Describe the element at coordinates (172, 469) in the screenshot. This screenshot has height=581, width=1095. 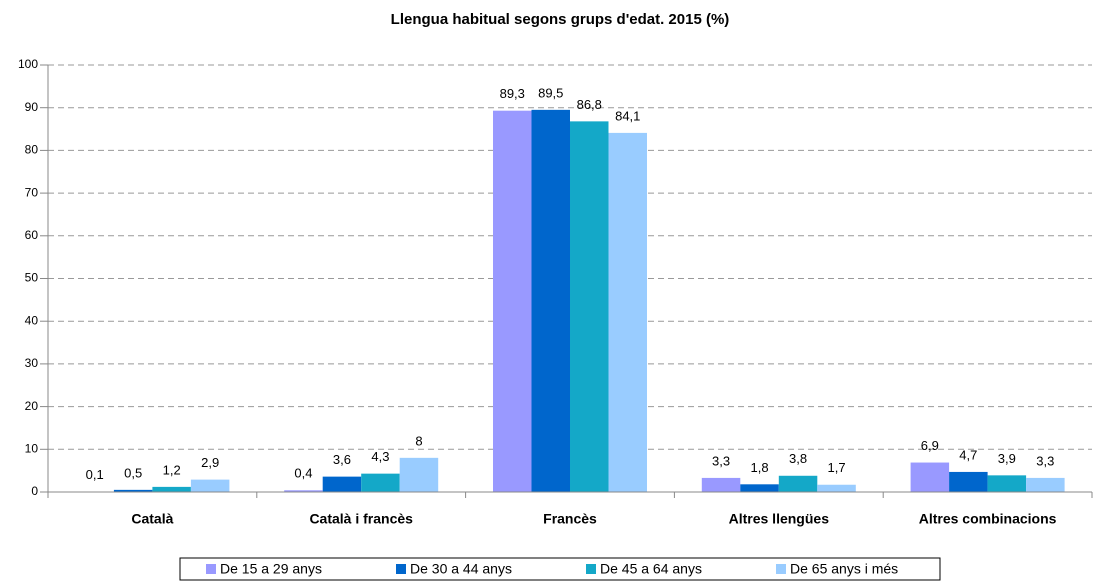
I see `value-label: 1,2` at that location.